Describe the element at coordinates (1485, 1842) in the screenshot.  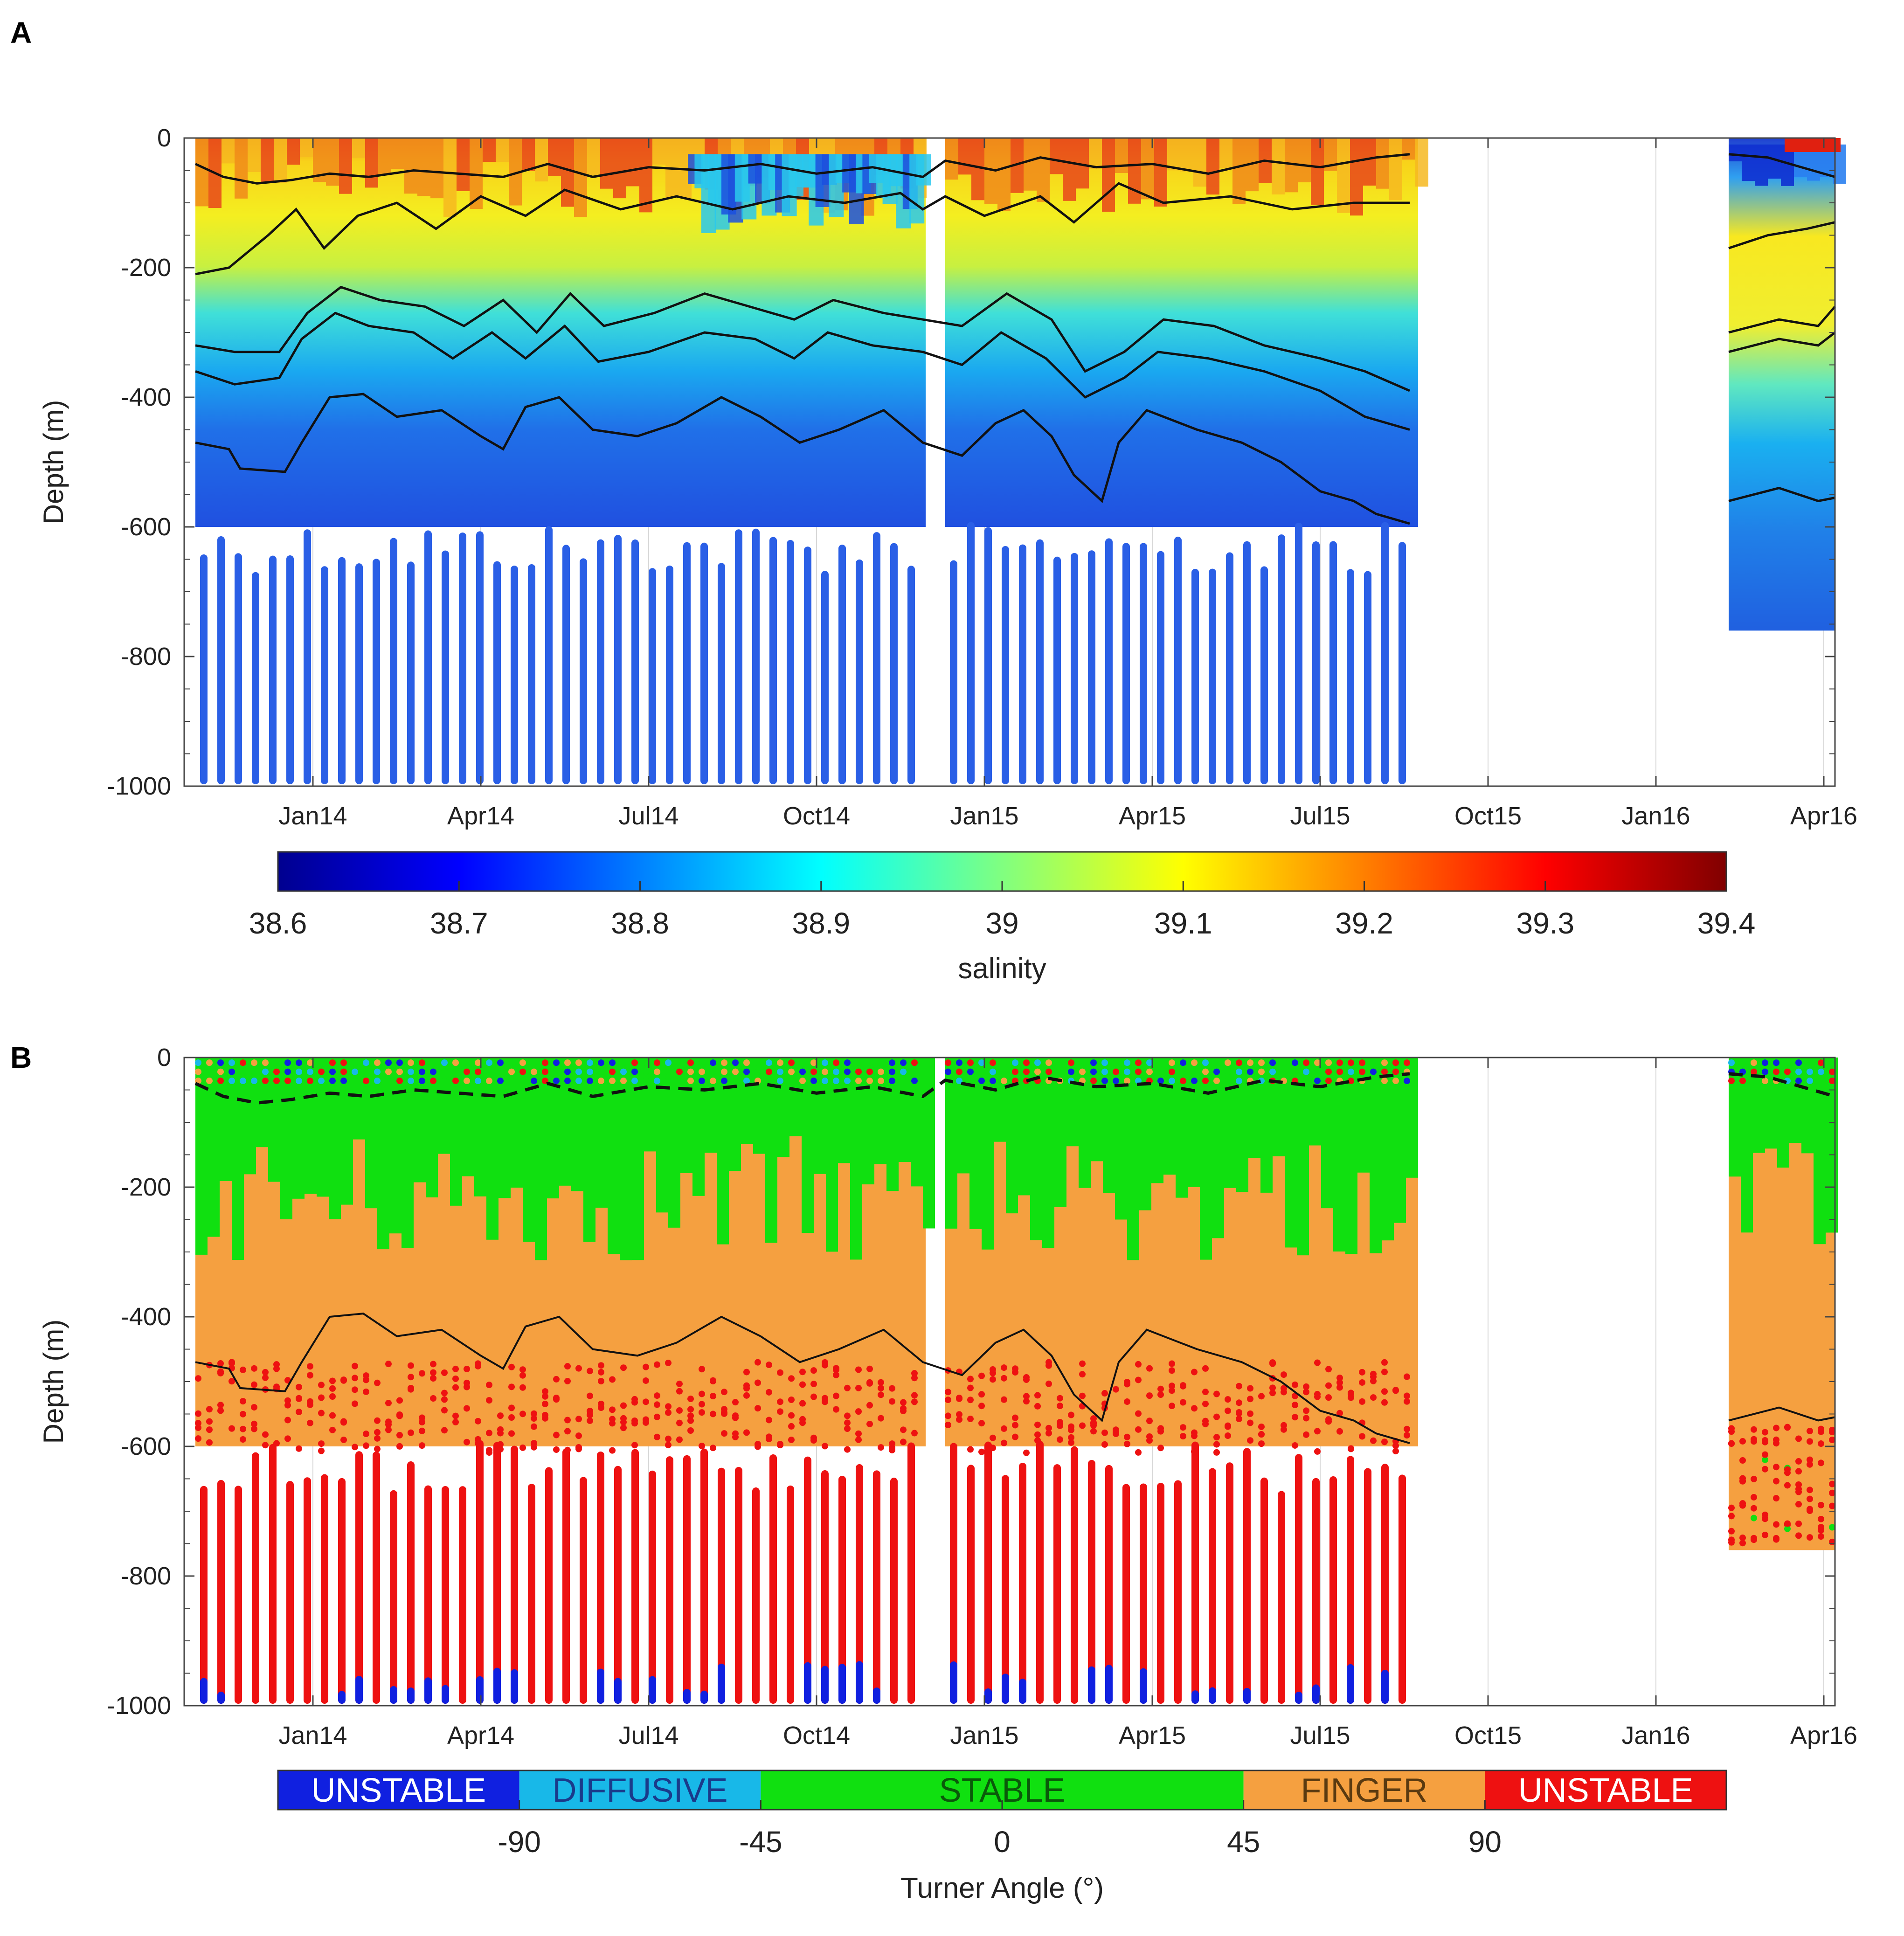
I see `turner-colorbar-tick-label: 90` at that location.